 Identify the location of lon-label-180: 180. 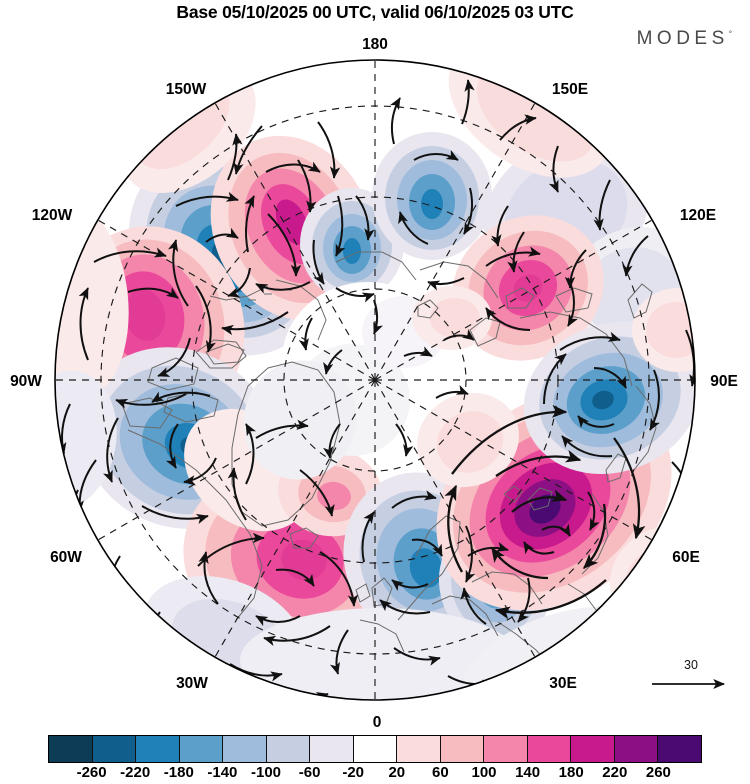
(375, 44).